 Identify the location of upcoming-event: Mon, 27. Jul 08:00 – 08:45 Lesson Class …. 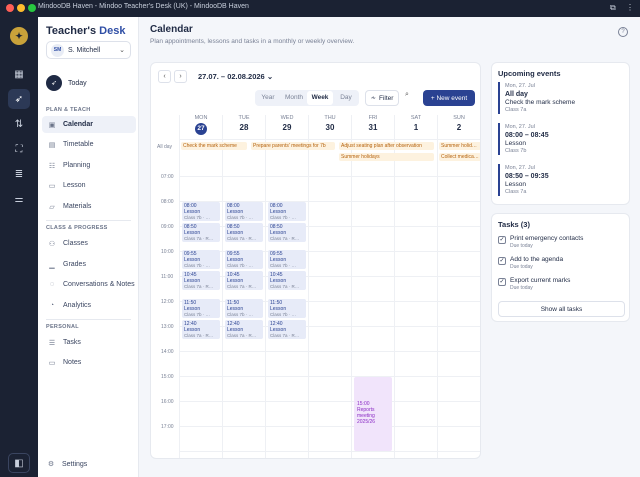
(523, 139).